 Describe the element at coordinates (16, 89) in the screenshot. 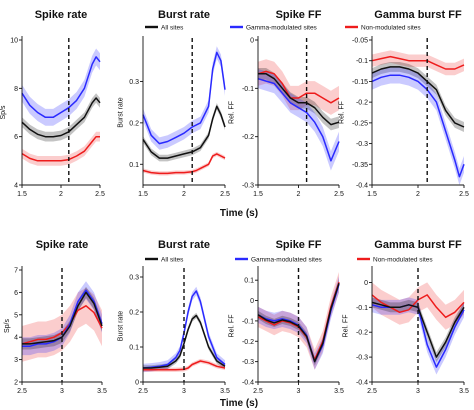

I see `y-tick-label: 8` at that location.